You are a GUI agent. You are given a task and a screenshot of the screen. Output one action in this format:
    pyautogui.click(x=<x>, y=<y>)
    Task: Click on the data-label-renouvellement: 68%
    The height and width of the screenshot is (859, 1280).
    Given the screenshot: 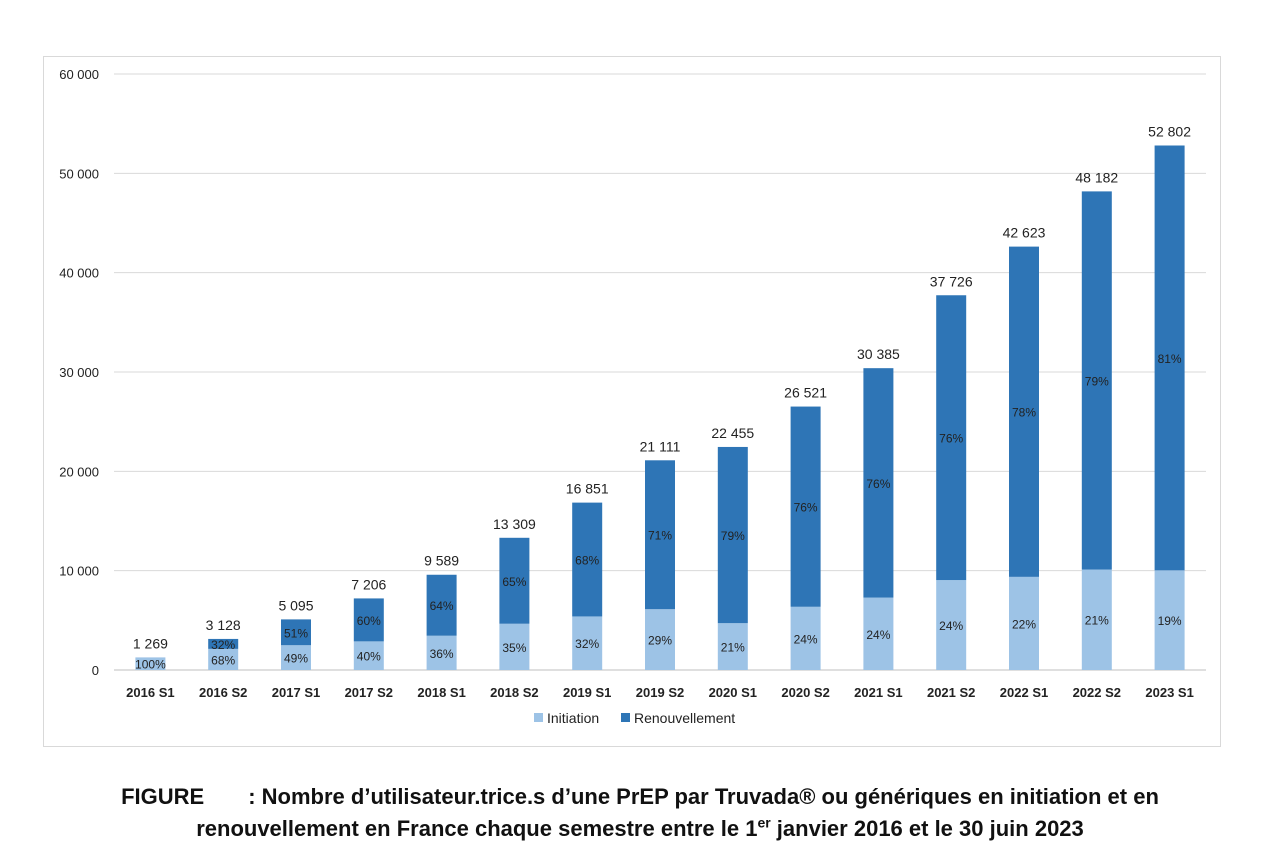 What is the action you would take?
    pyautogui.click(x=587, y=561)
    